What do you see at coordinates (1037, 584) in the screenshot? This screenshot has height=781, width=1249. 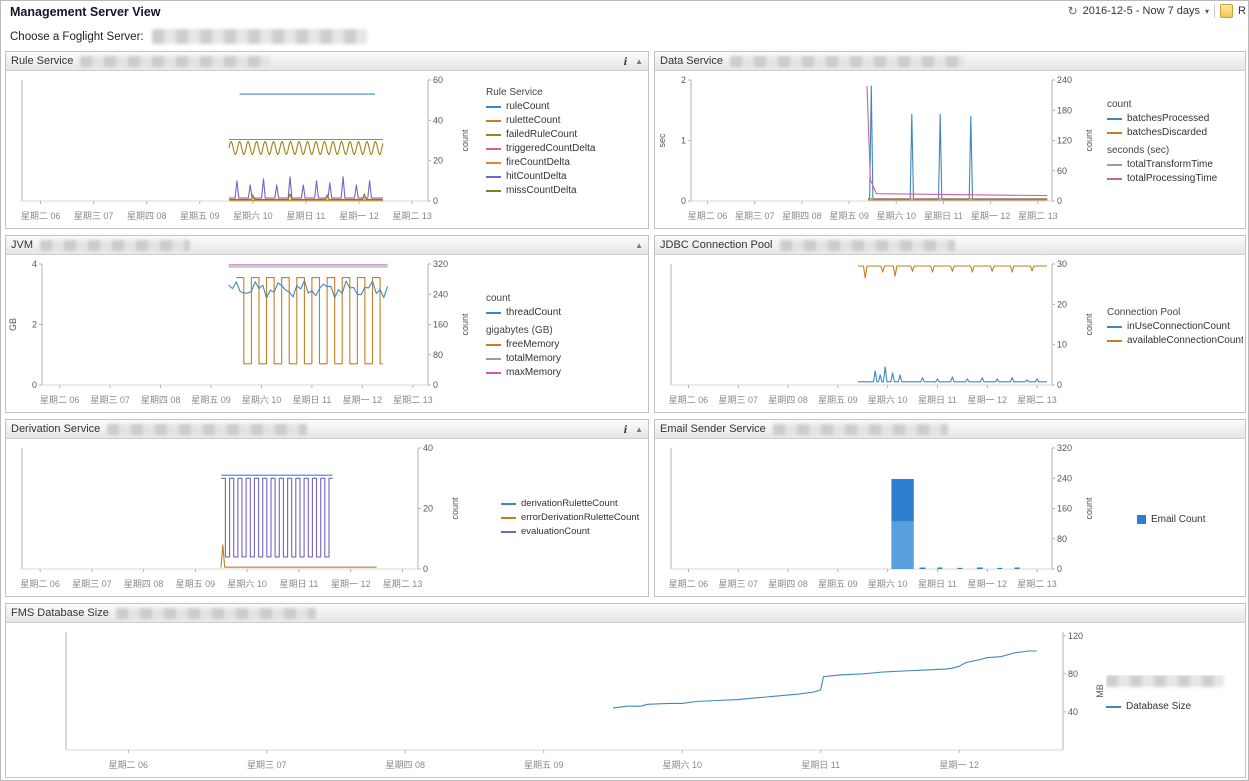 I see `svg-text: 星期二 13` at bounding box center [1037, 584].